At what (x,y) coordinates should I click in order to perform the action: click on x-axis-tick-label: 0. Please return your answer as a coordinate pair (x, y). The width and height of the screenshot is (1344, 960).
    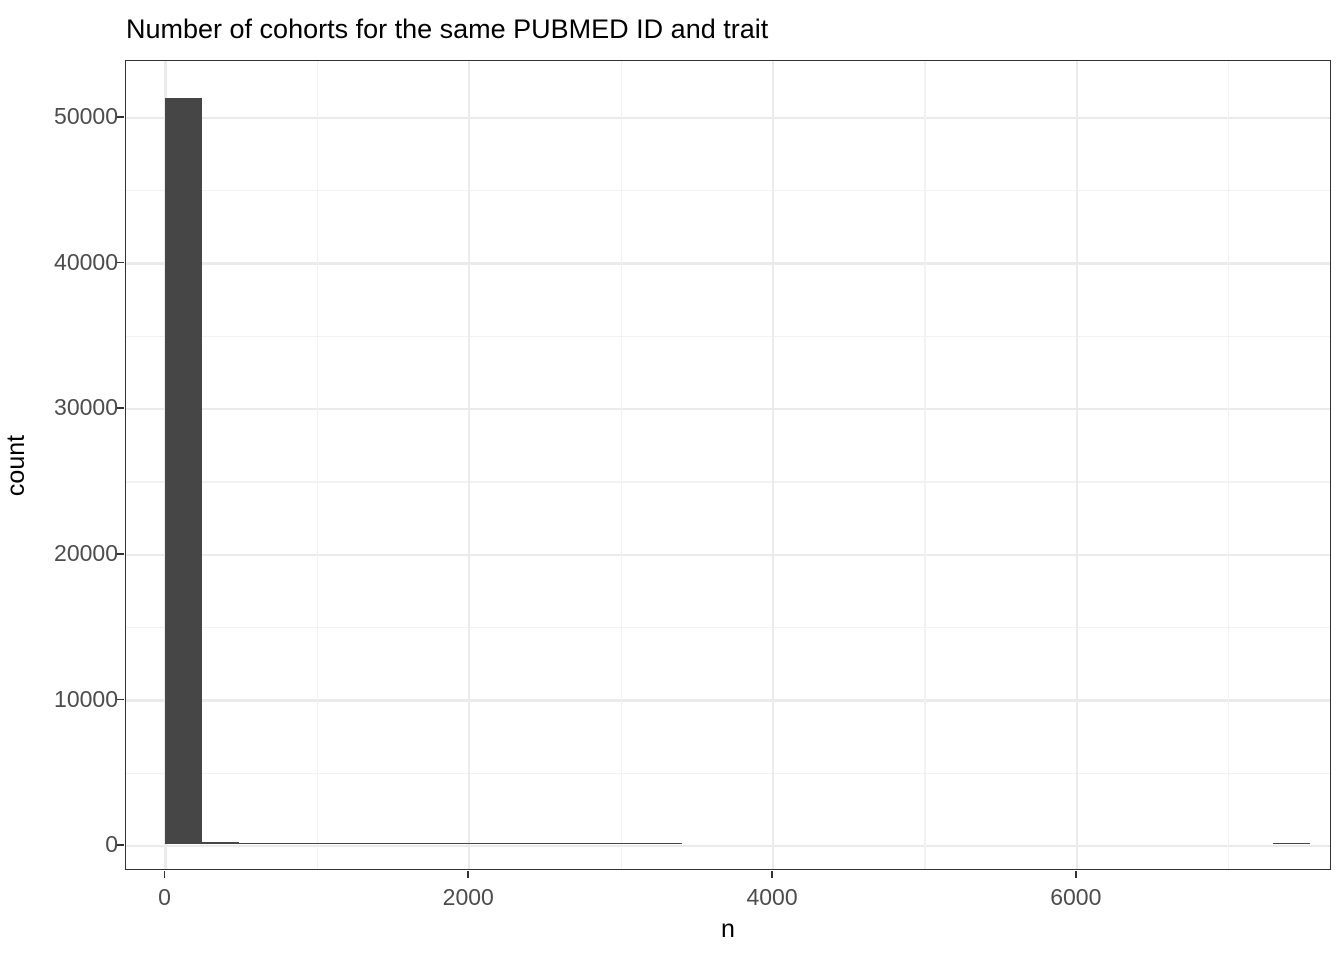
    Looking at the image, I should click on (164, 897).